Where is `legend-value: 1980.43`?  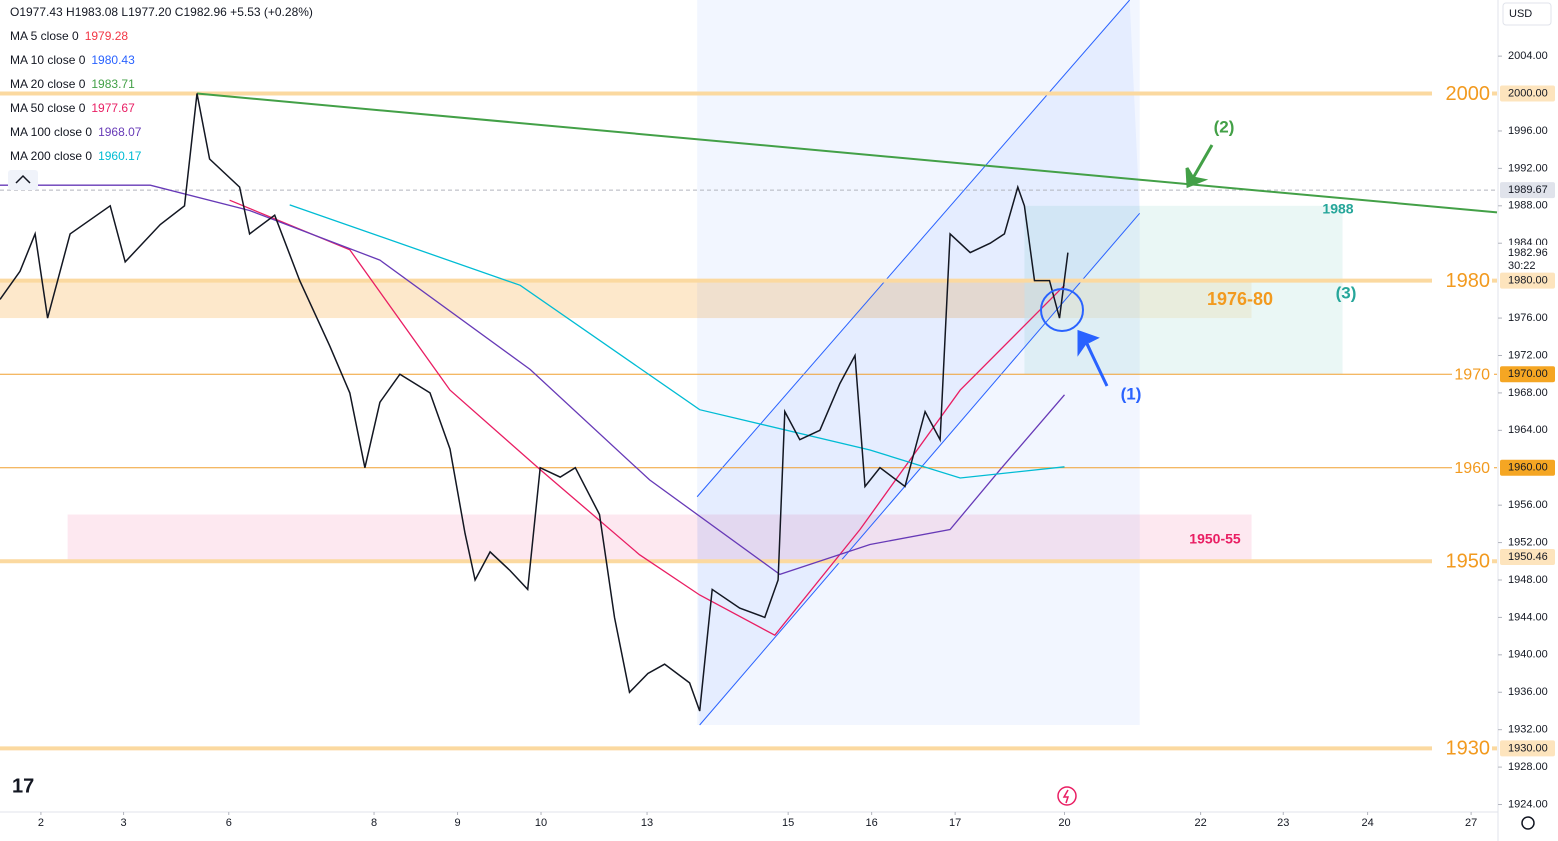
legend-value: 1980.43 is located at coordinates (113, 60).